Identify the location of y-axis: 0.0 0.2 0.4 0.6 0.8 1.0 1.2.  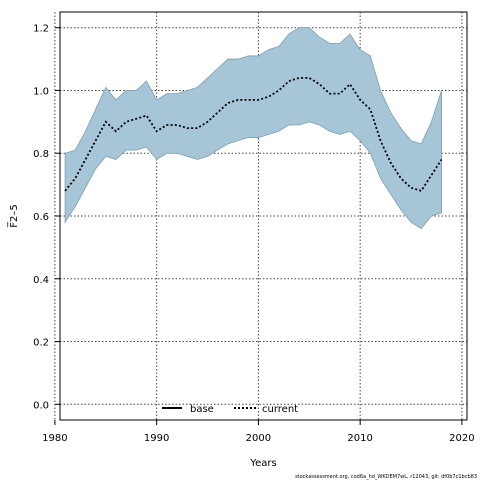
(46, 217).